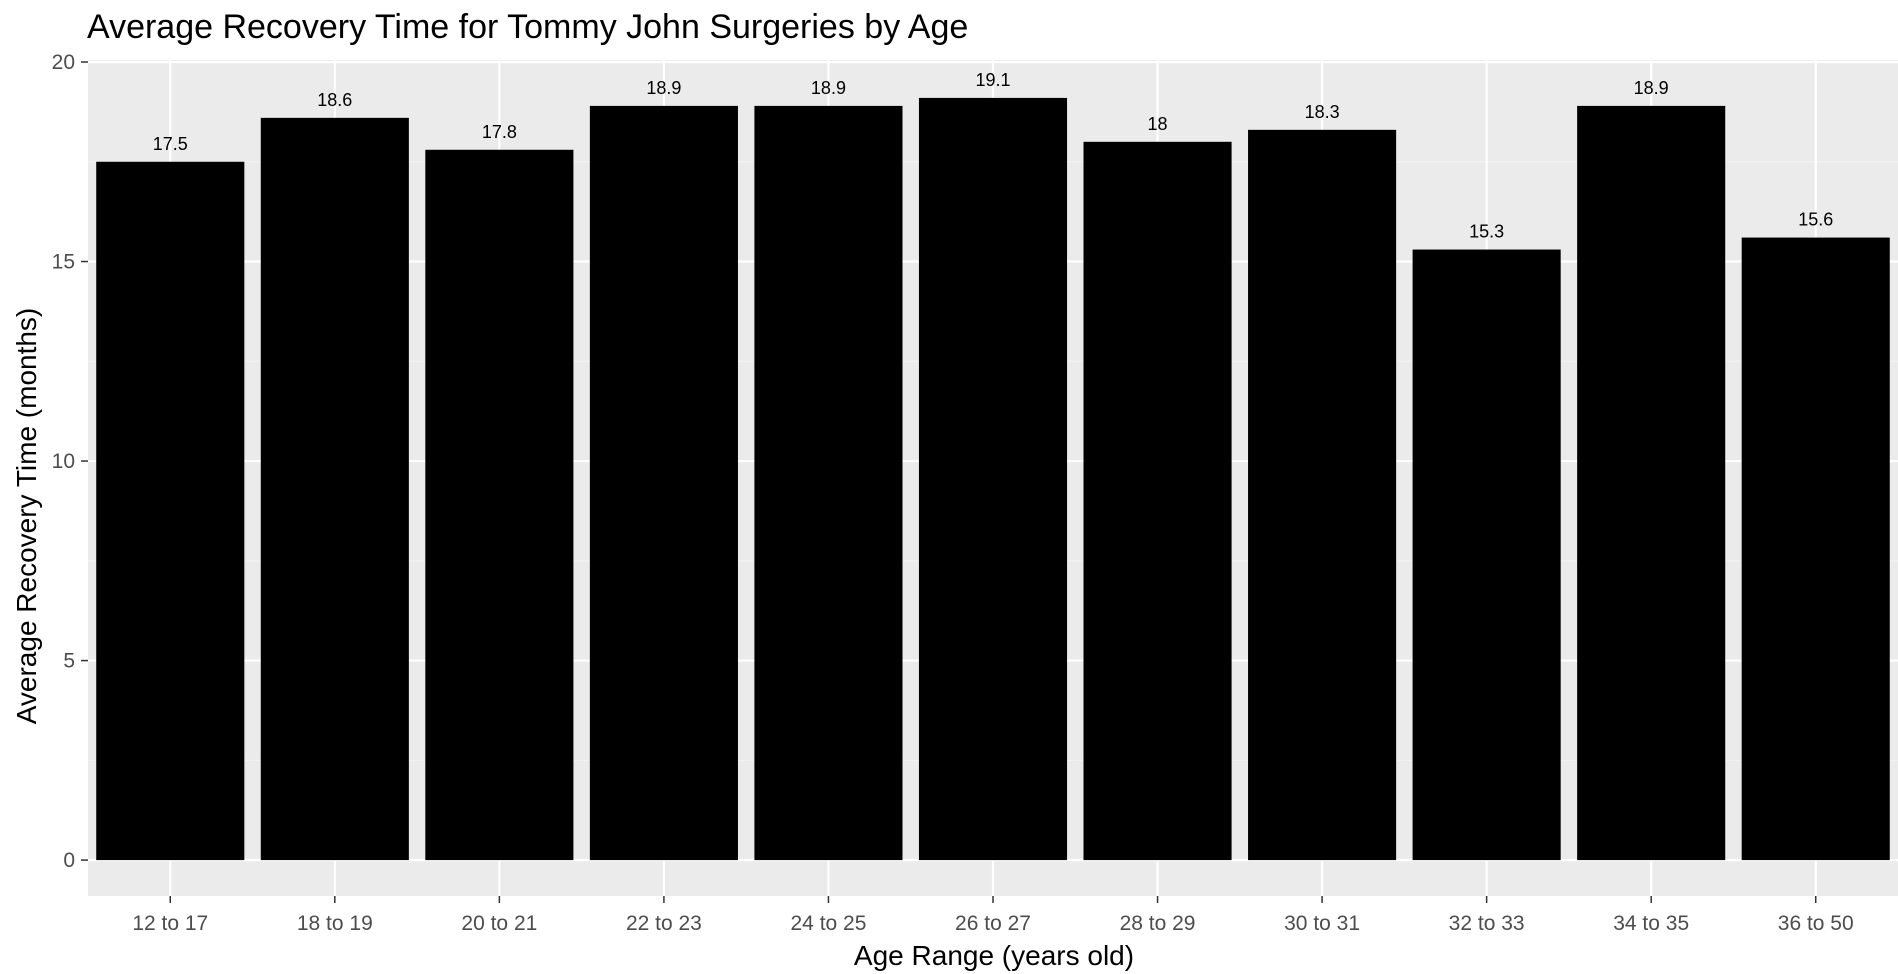 This screenshot has height=974, width=1898. I want to click on y-tick-label: 20, so click(63, 62).